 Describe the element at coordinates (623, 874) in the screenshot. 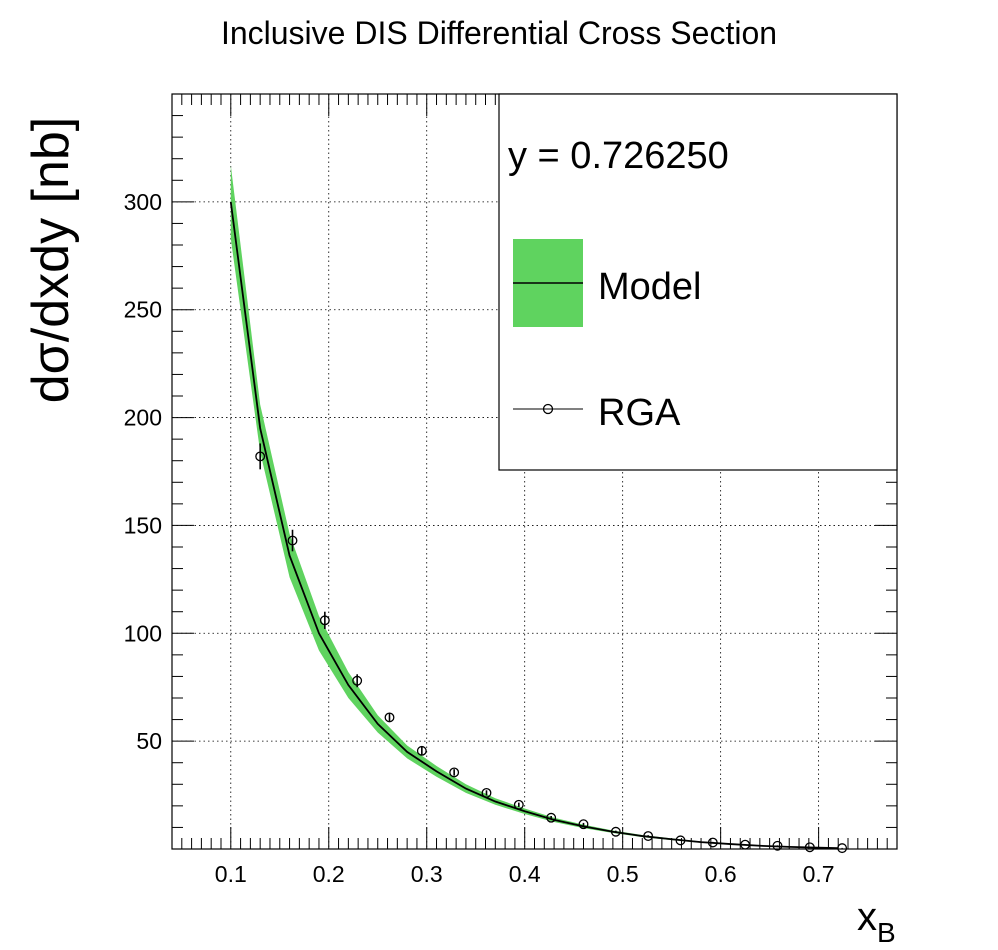

I see `x-tick-label-4: 0.5` at that location.